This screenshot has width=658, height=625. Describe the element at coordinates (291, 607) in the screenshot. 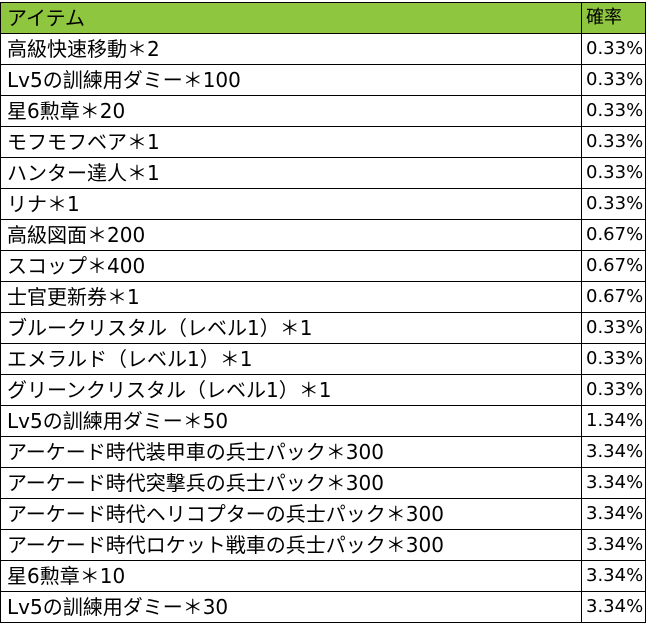

I see `item-cell: Lv5の訓練用ダミー＊30` at that location.